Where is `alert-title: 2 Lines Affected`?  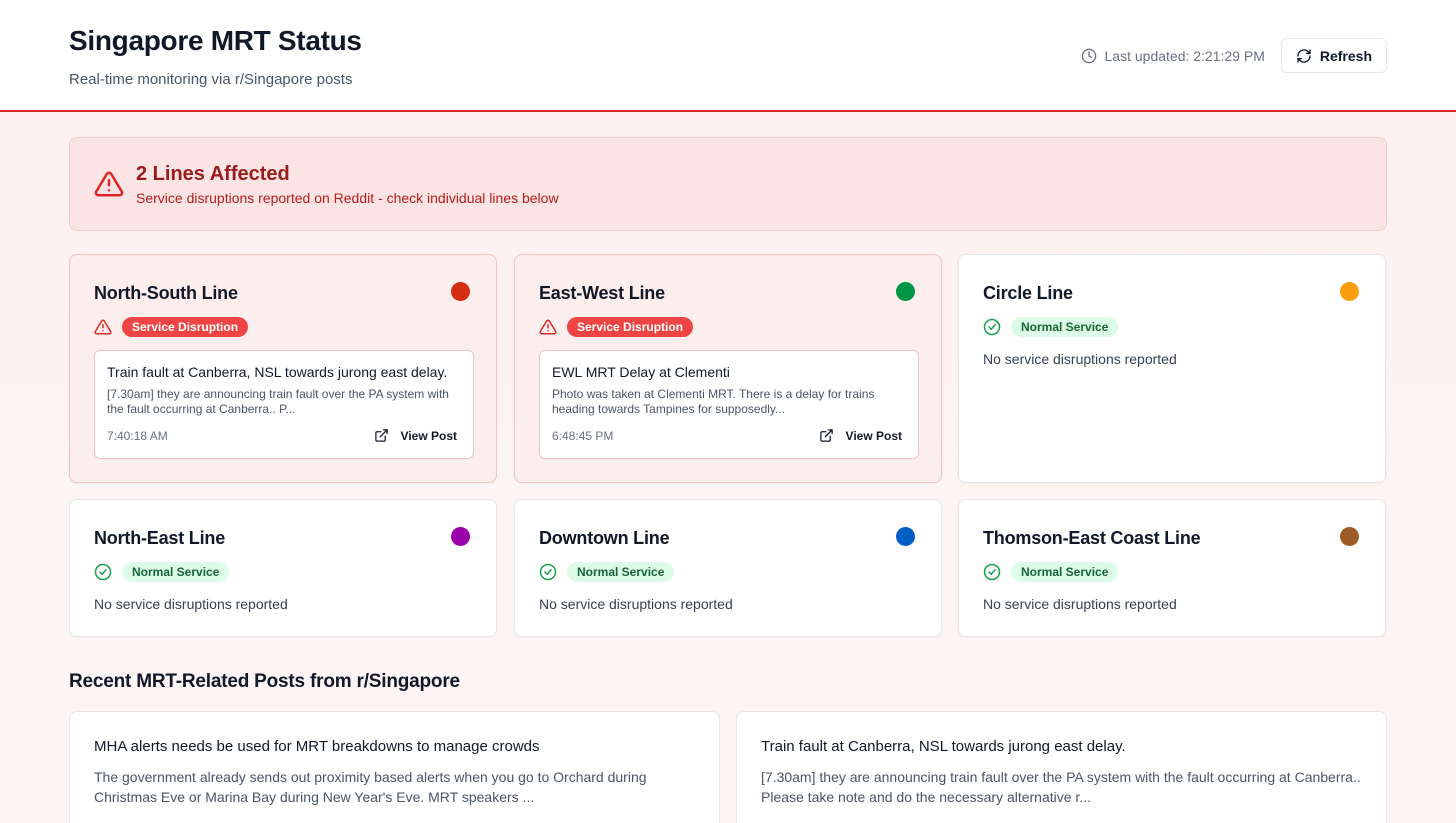
alert-title: 2 Lines Affected is located at coordinates (213, 173).